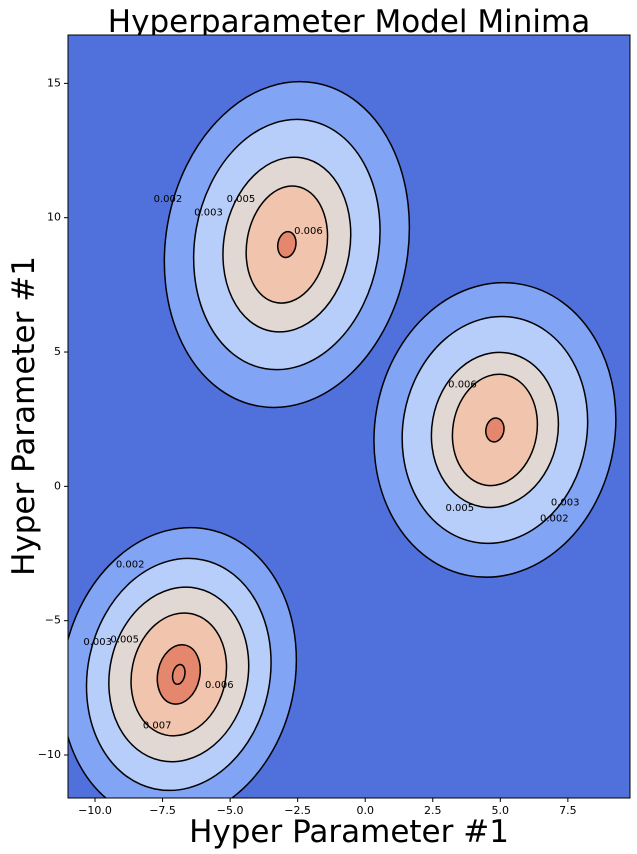 The image size is (637, 854). I want to click on y-tick-label: 15, so click(54, 82).